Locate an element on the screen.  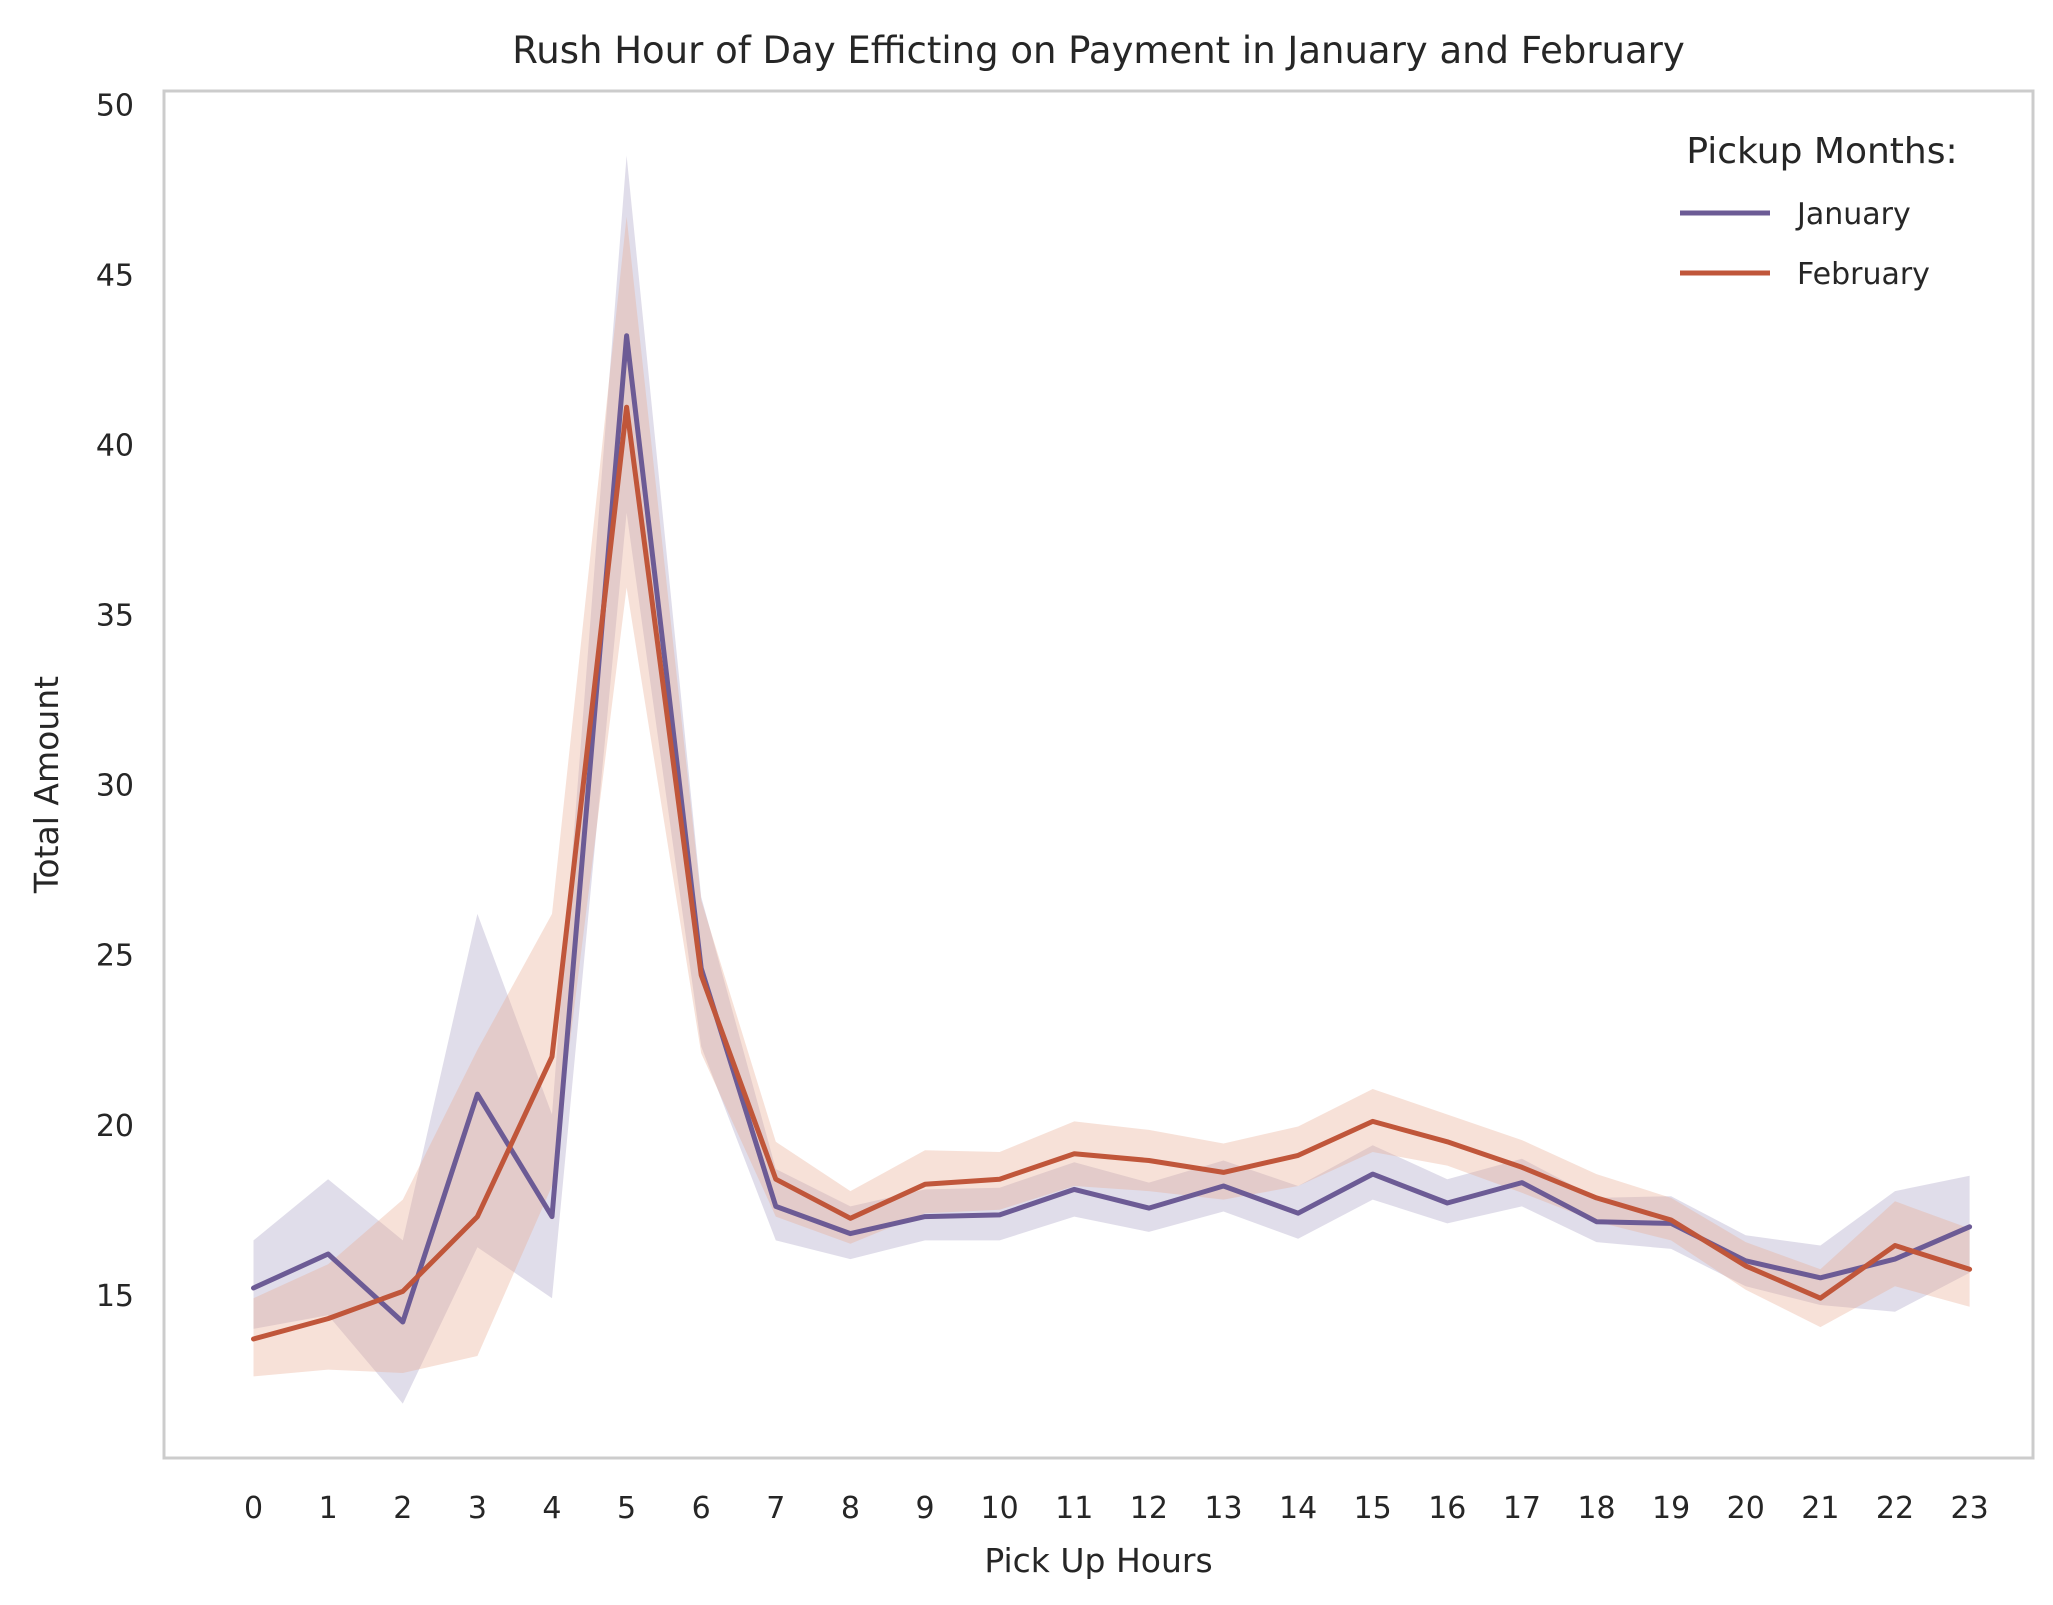
x-tick-label: 4 is located at coordinates (551, 1508).